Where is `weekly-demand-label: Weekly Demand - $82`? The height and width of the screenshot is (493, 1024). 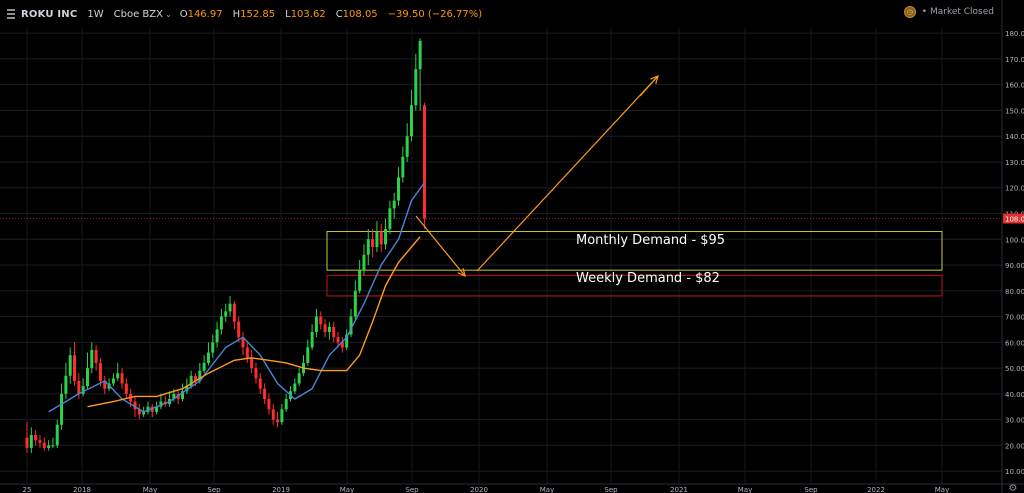 weekly-demand-label: Weekly Demand - $82 is located at coordinates (648, 278).